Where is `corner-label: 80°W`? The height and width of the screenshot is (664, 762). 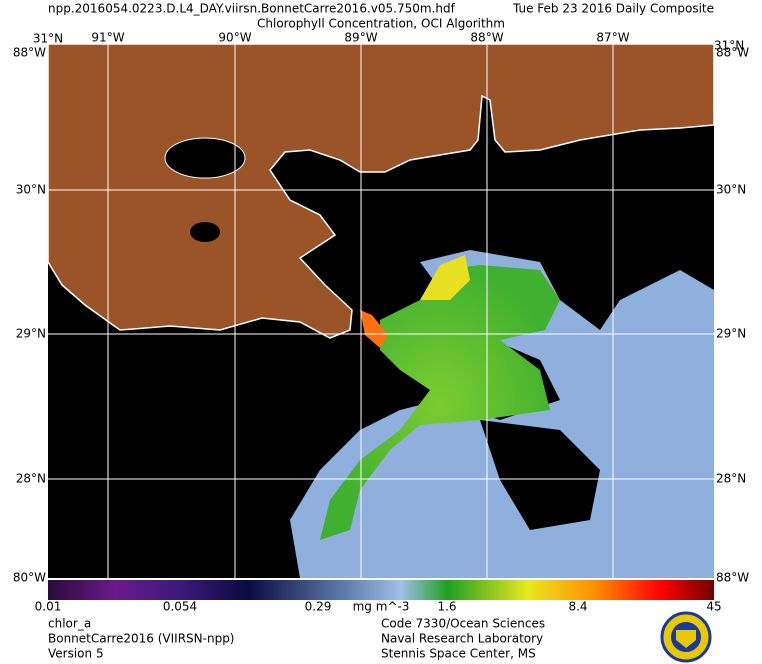
corner-label: 80°W is located at coordinates (29, 578).